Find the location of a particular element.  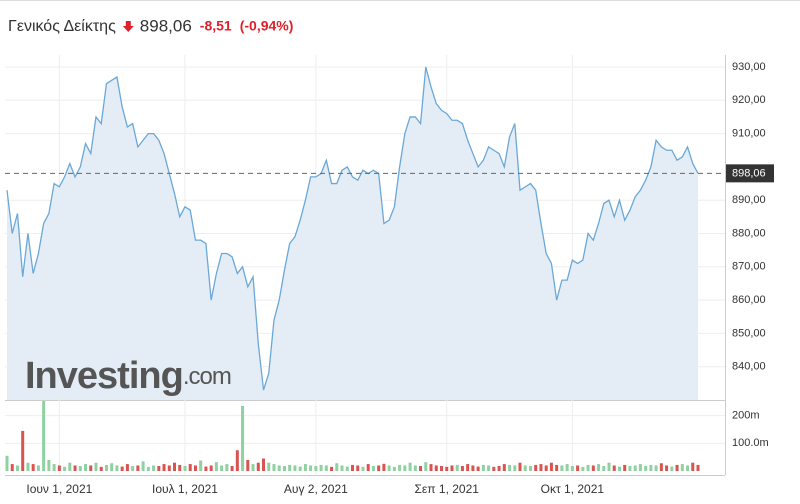

current-tag: 898,06 is located at coordinates (749, 173).